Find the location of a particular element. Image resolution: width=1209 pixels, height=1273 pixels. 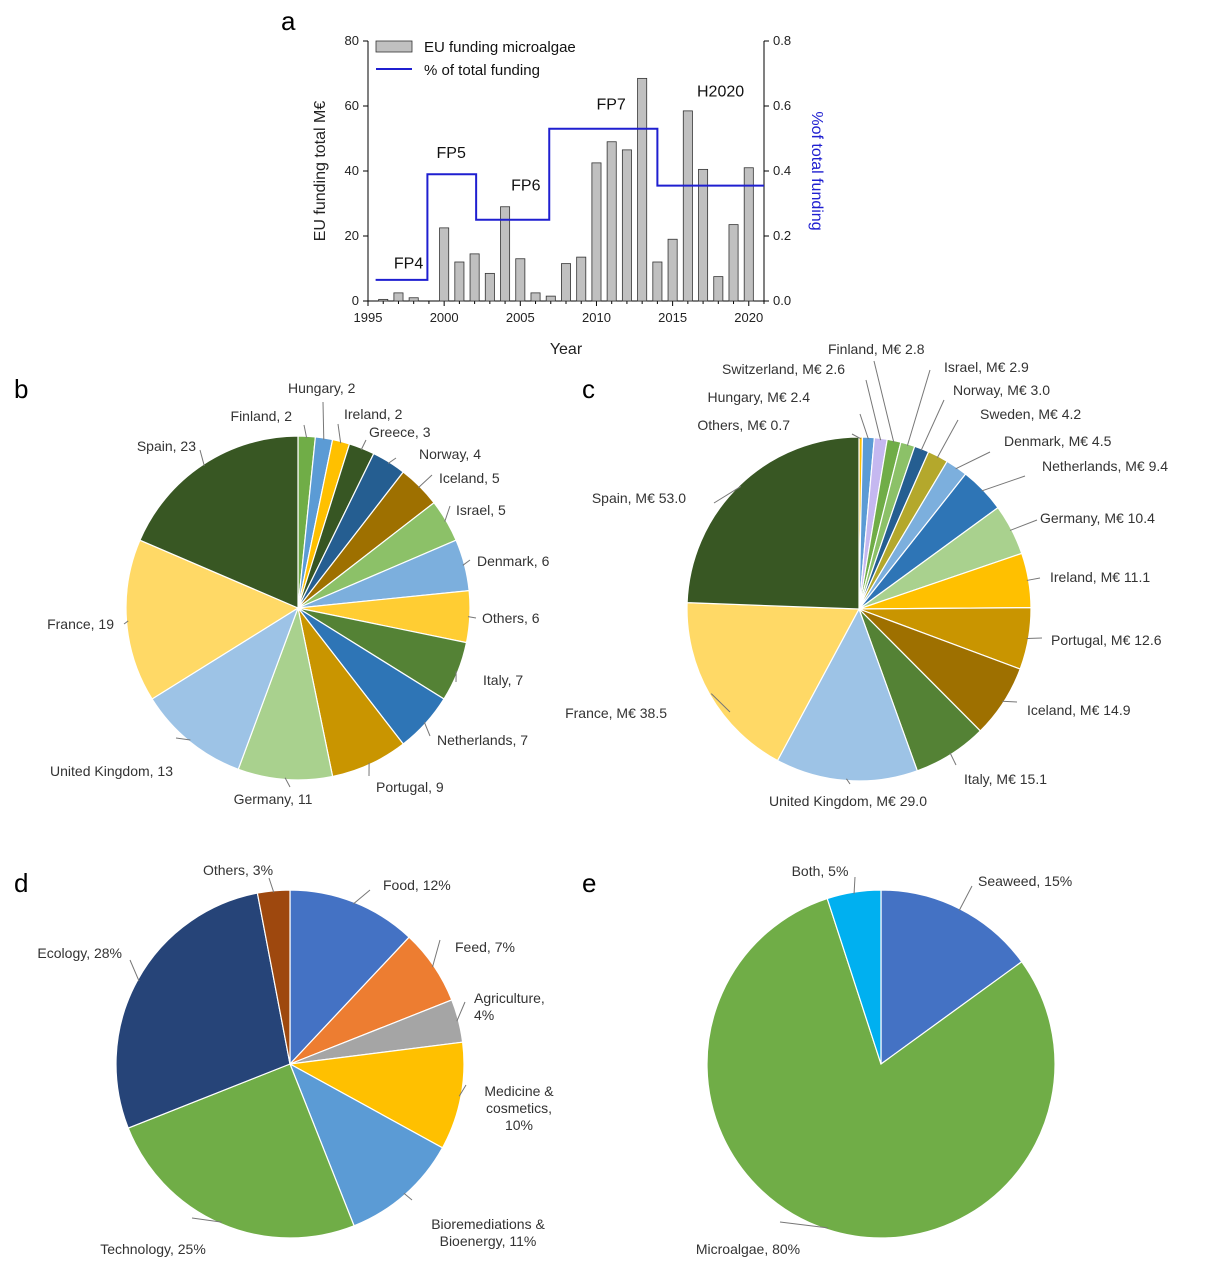

percent-funding-line is located at coordinates (569, 204).